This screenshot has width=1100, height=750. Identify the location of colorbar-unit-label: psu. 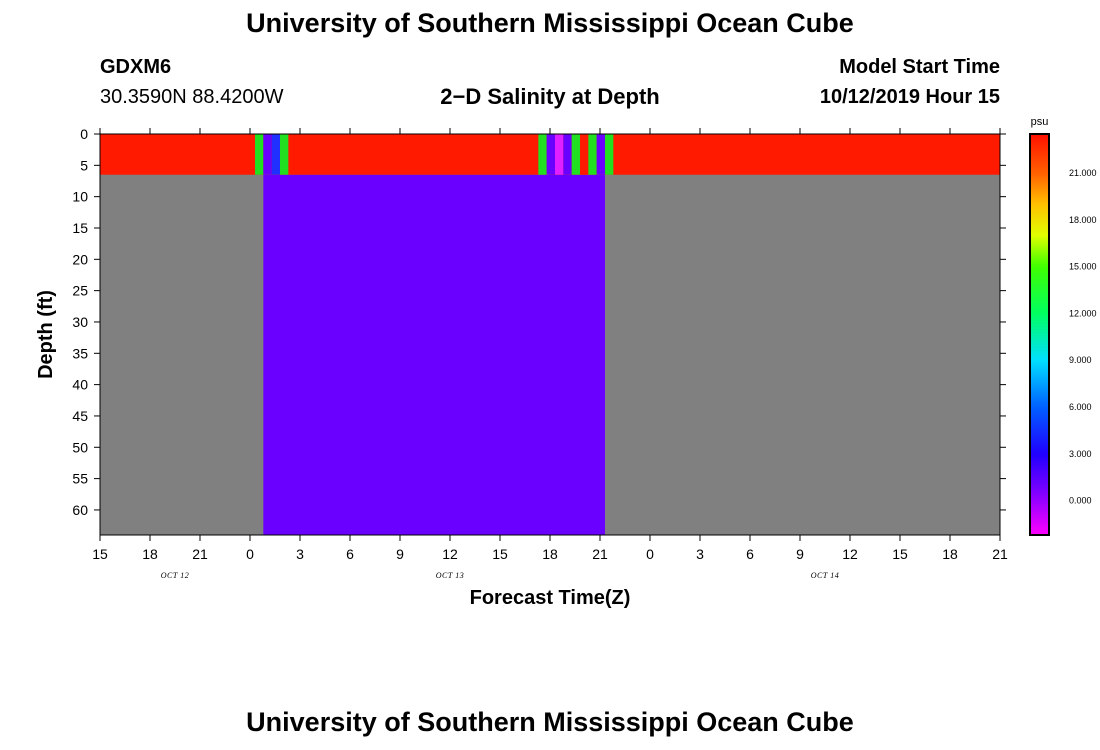
(1040, 122).